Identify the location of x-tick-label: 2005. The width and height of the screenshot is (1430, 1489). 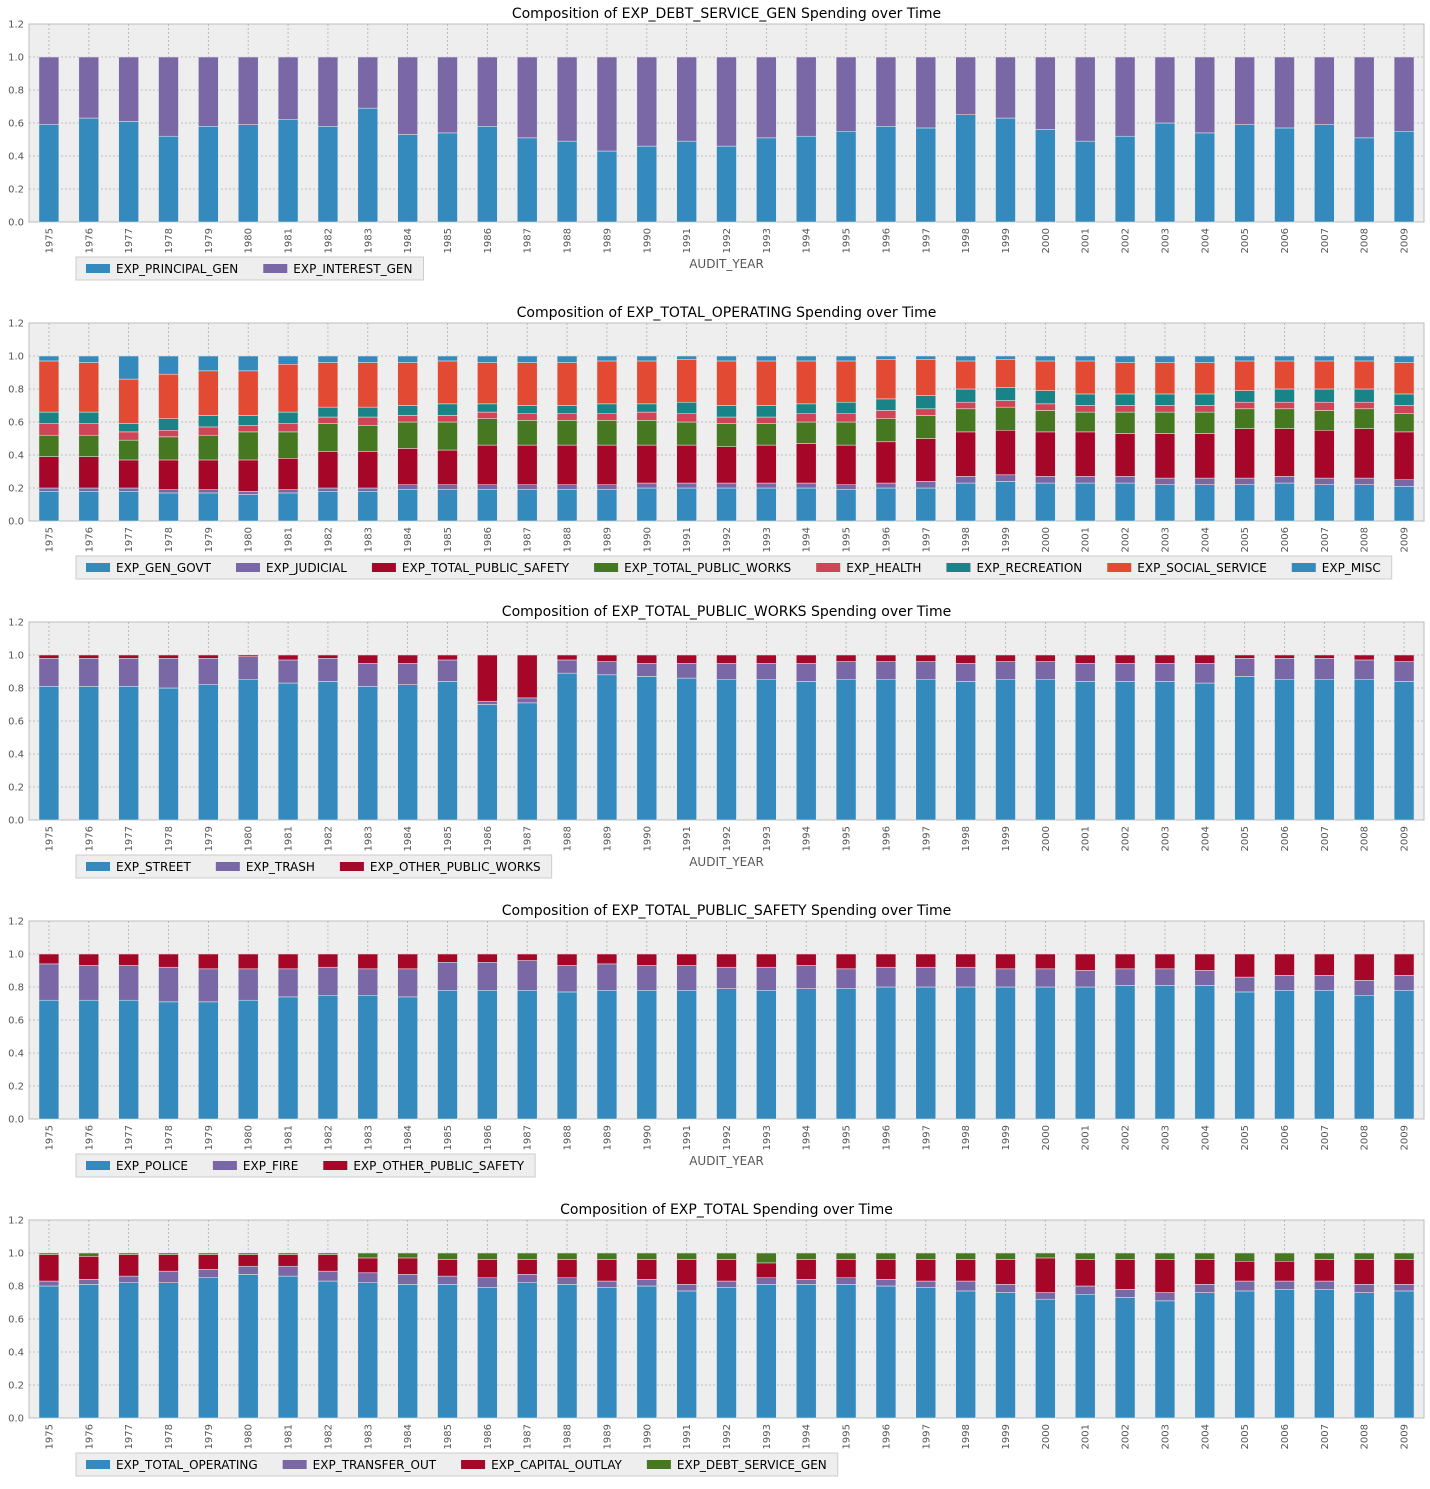
(1245, 838).